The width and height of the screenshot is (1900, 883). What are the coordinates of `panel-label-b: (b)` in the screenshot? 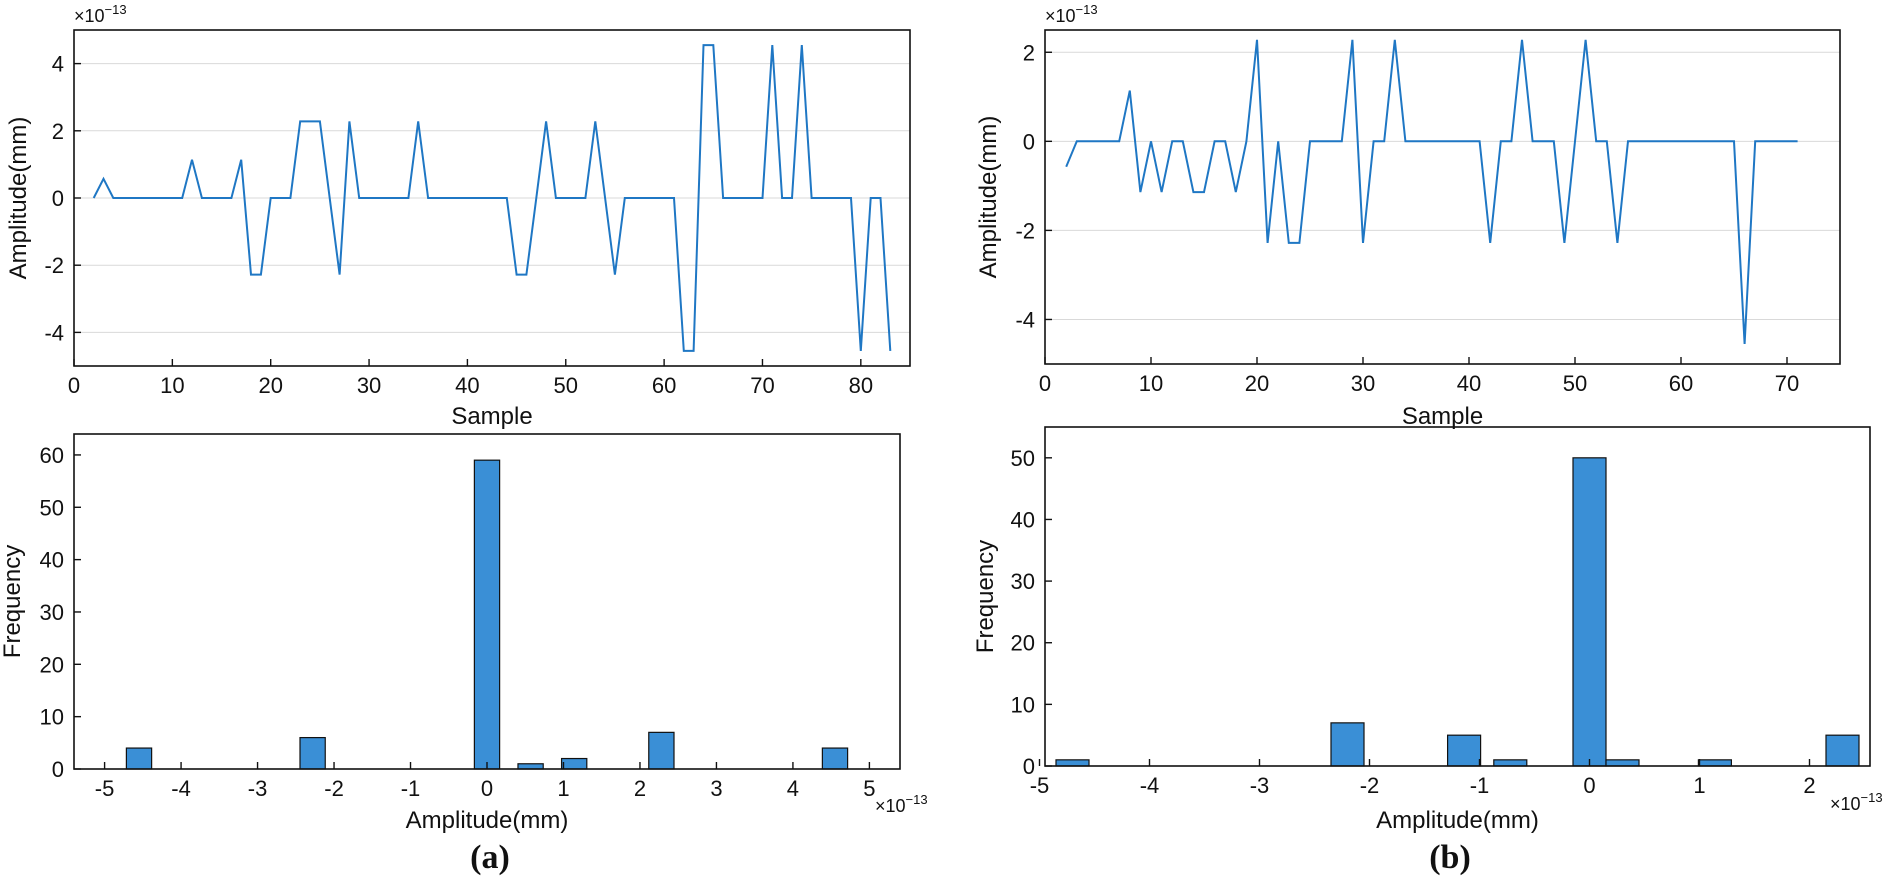 It's located at (1450, 857).